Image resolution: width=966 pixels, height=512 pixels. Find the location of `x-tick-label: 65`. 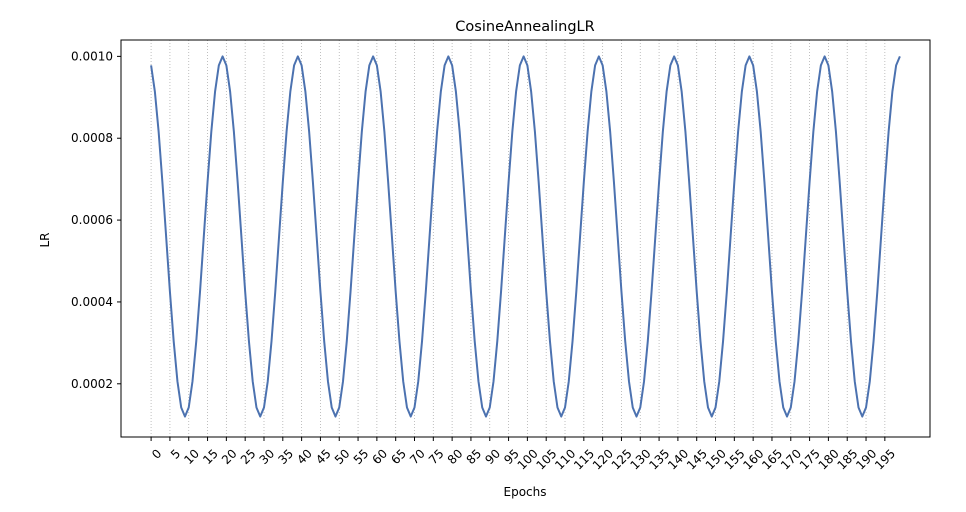

x-tick-label: 65 is located at coordinates (398, 456).